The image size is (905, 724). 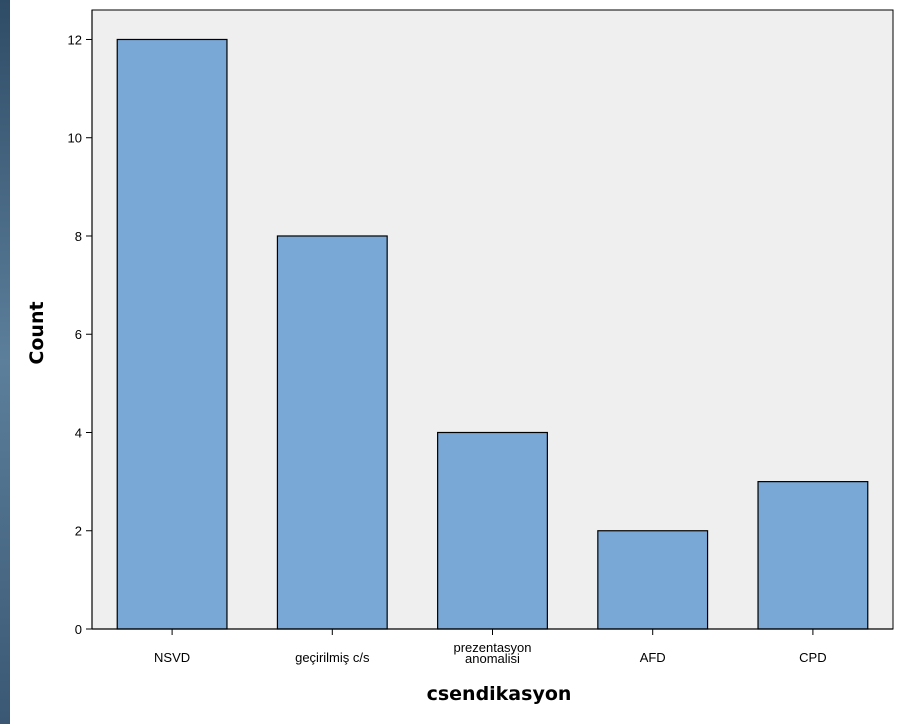 I want to click on y-tick-label: 8, so click(x=78, y=236).